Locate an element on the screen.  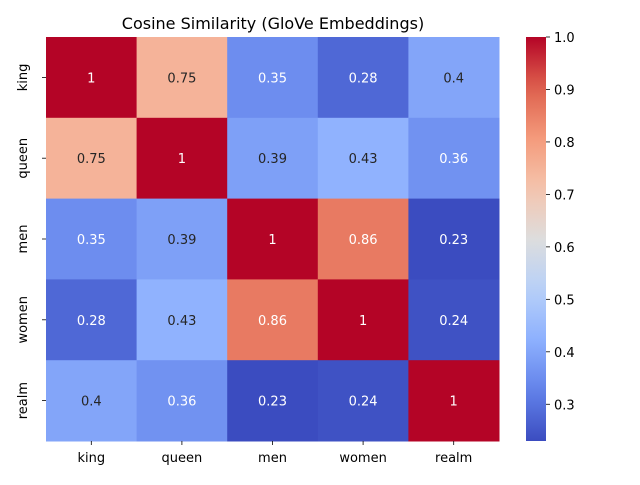
y-tick-label: women is located at coordinates (23, 320).